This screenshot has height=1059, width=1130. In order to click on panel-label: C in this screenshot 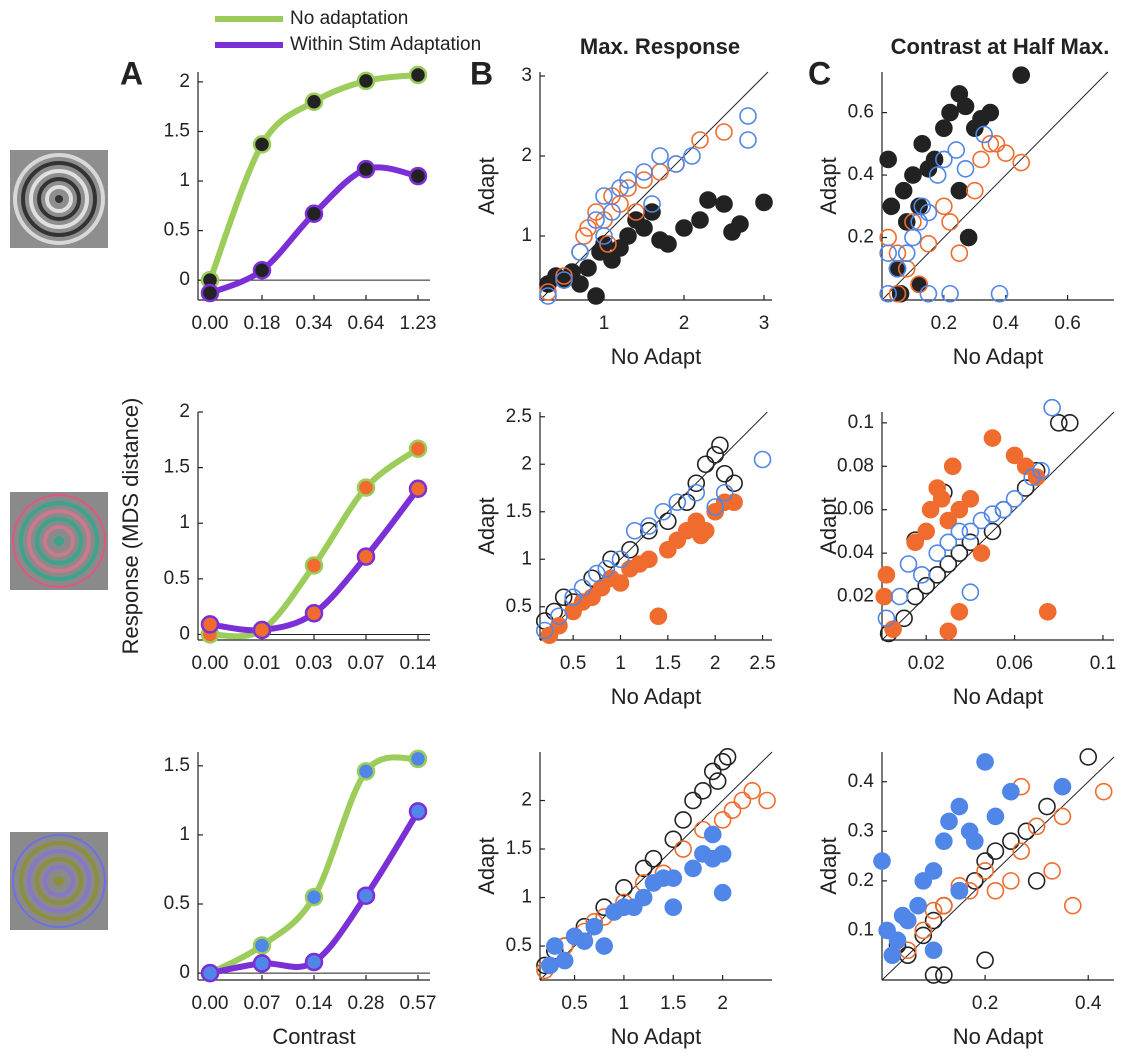, I will do `click(819, 73)`.